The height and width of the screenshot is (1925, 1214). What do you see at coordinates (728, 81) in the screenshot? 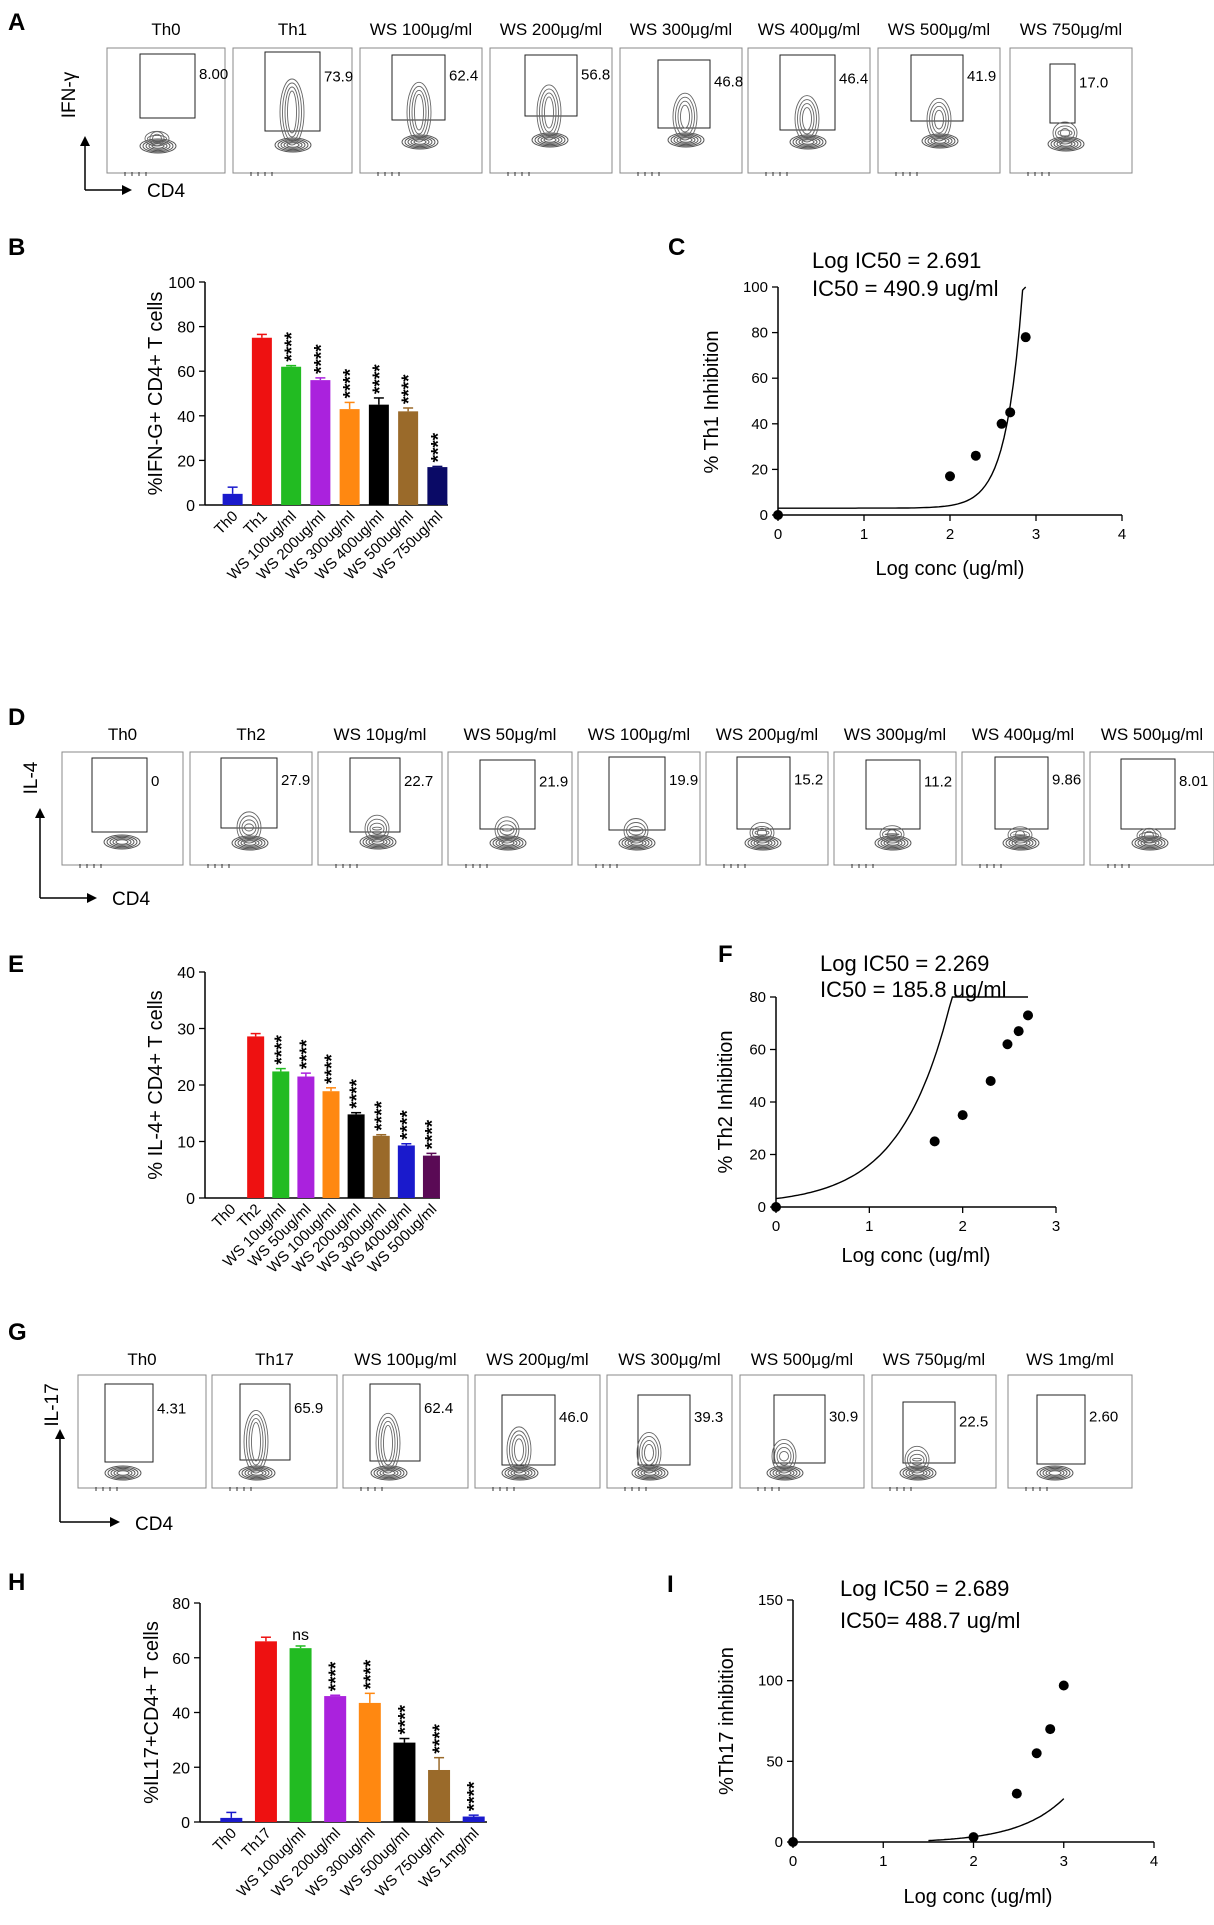
I see `gate-percentage: 46.8` at bounding box center [728, 81].